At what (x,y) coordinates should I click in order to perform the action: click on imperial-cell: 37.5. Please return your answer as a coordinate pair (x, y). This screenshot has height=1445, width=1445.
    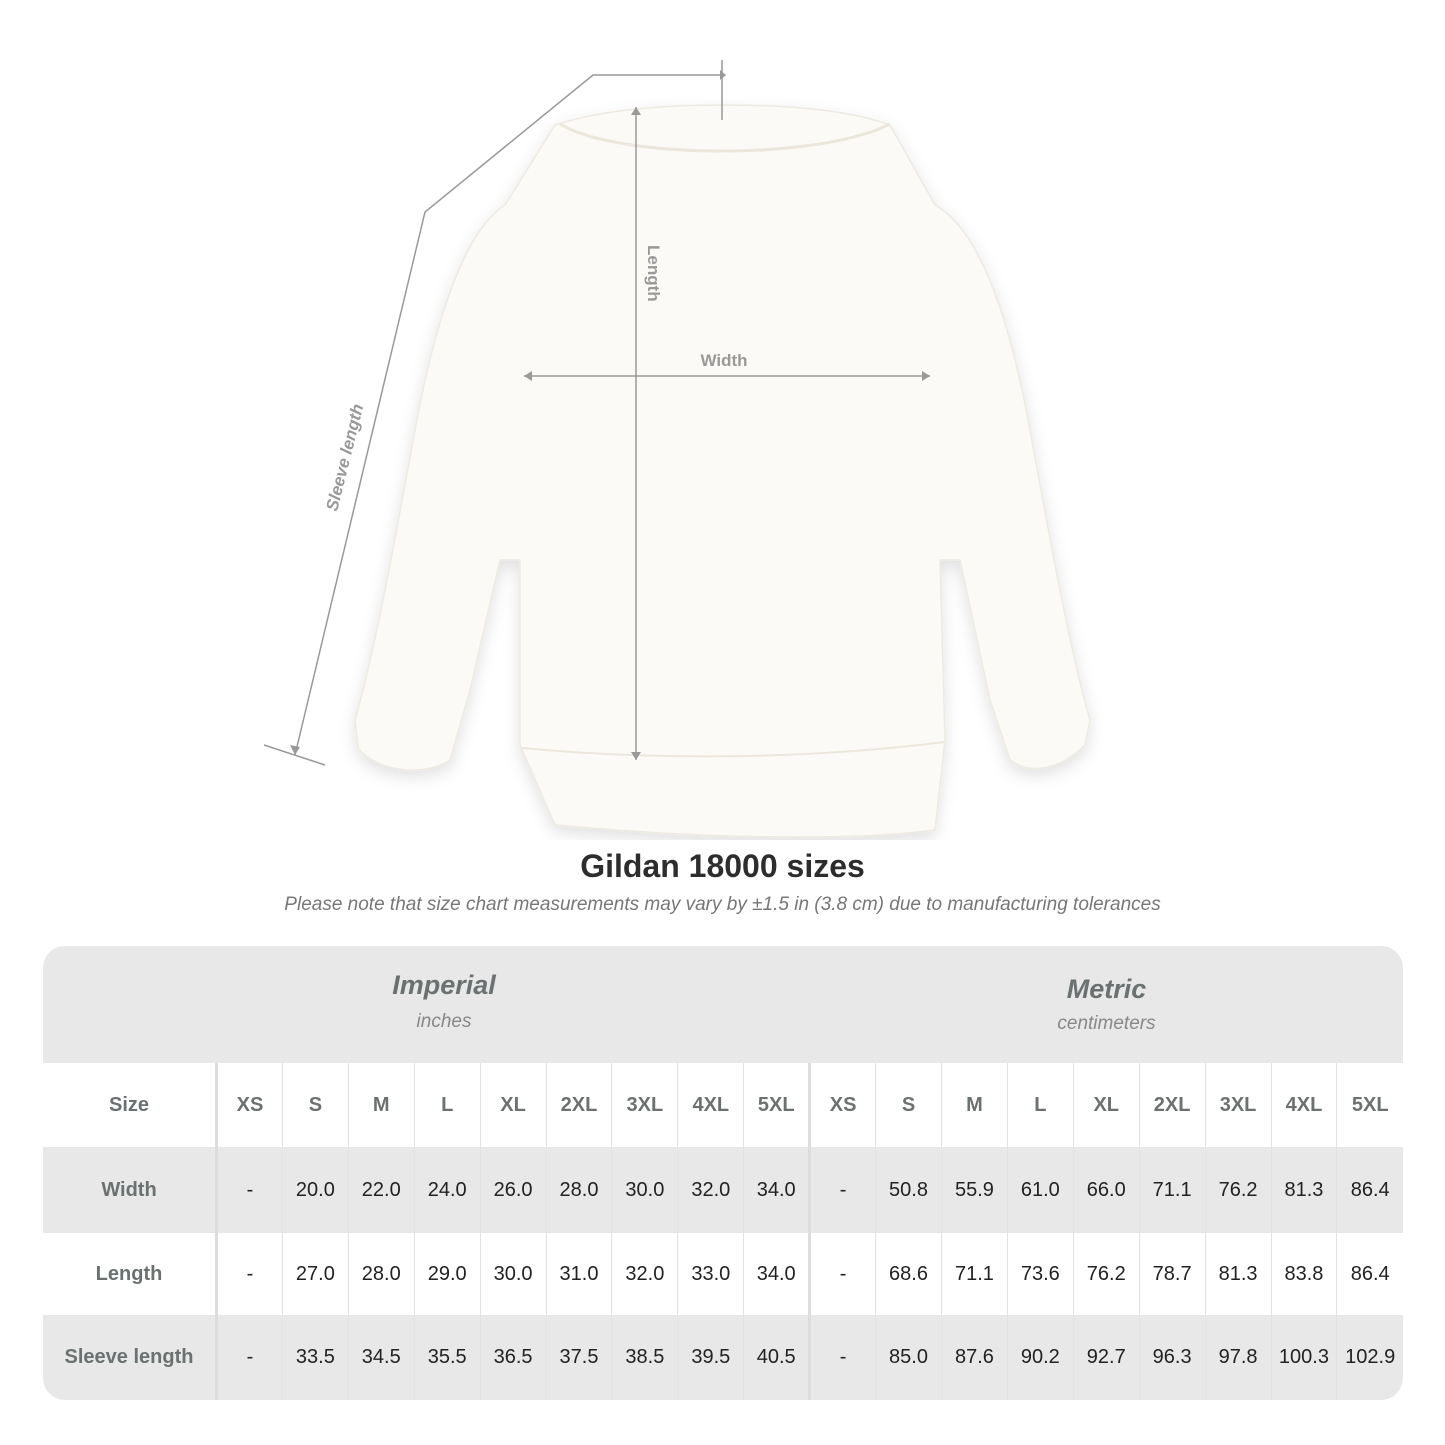
    Looking at the image, I should click on (578, 1357).